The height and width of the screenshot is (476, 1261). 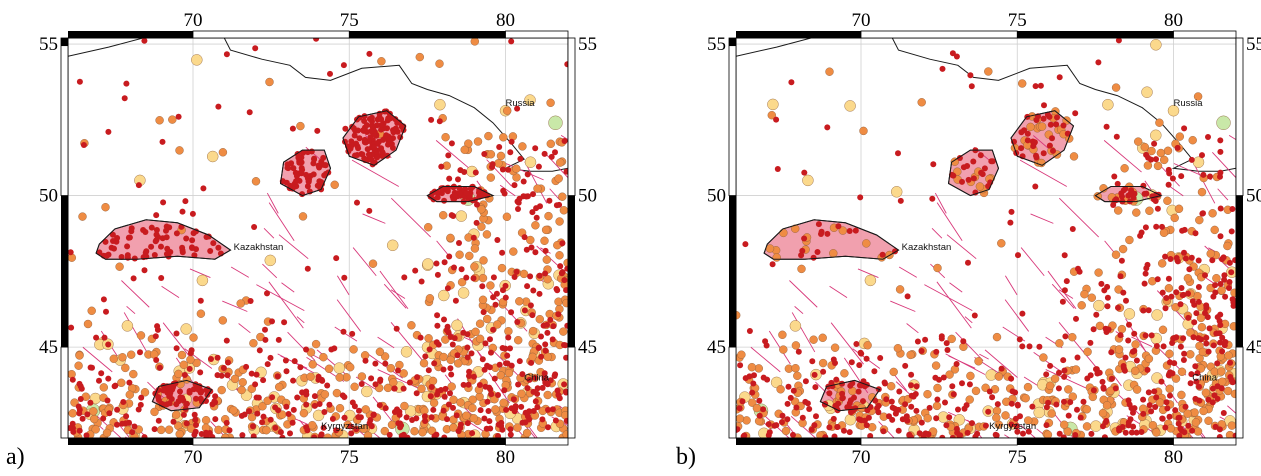 I want to click on frame-bar-bottom, so click(x=427, y=441).